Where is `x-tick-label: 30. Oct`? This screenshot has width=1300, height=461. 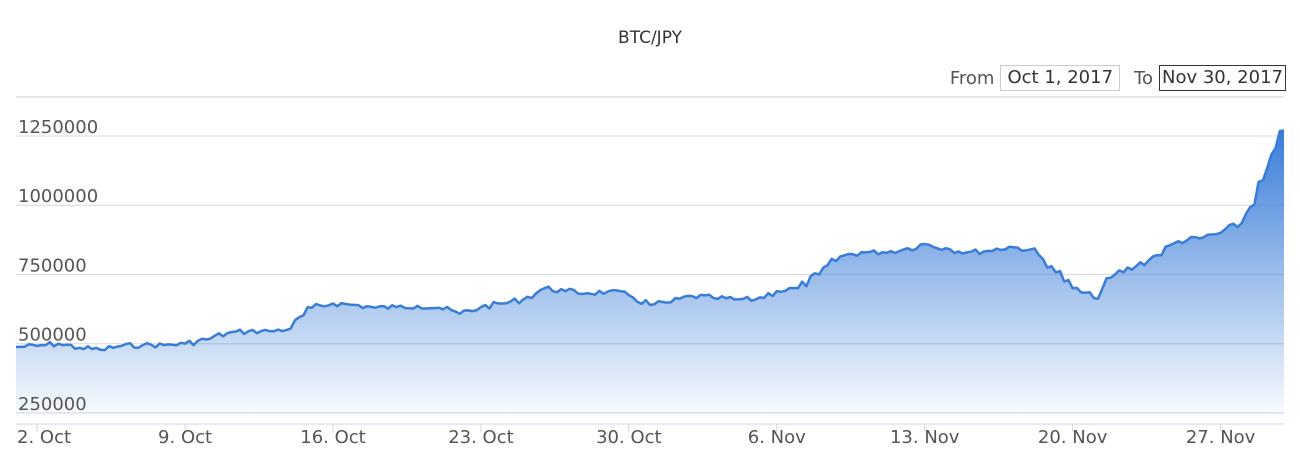 x-tick-label: 30. Oct is located at coordinates (628, 437).